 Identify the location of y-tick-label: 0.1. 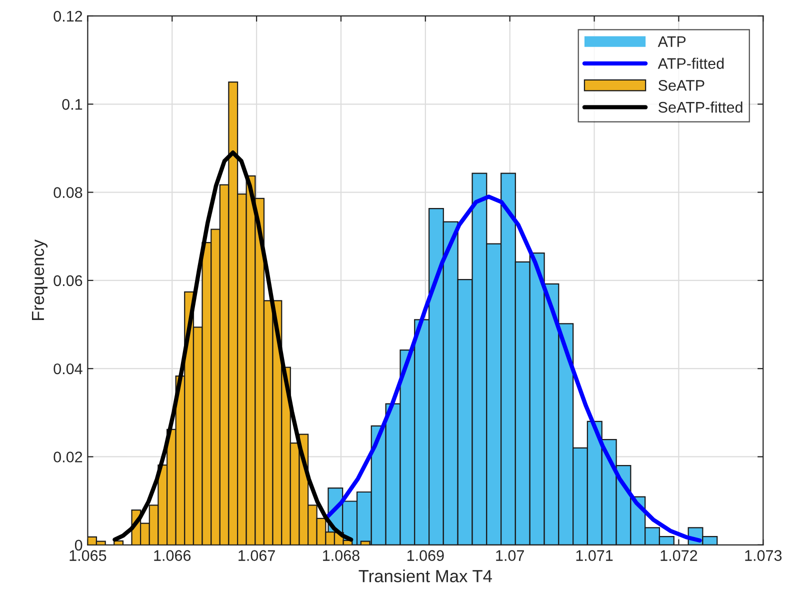
(72, 104).